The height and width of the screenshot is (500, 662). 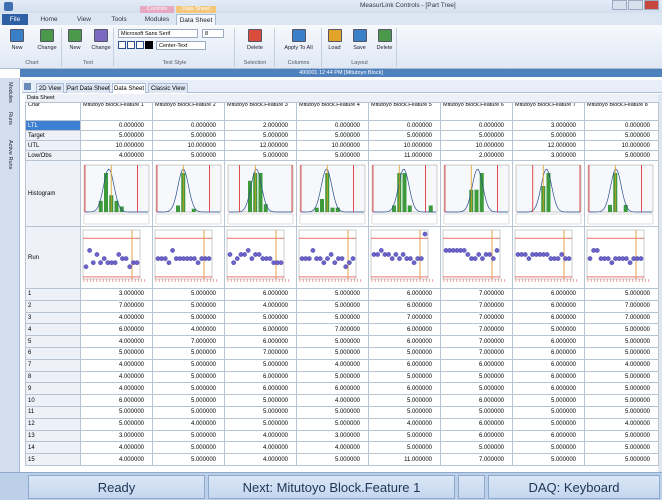 What do you see at coordinates (50, 88) in the screenshot?
I see `view-tab: 2D View` at bounding box center [50, 88].